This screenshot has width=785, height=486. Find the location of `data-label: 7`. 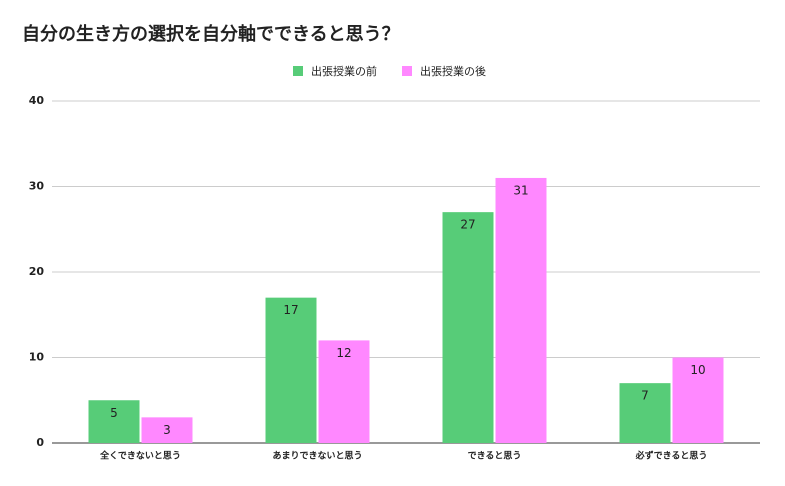

data-label: 7 is located at coordinates (645, 396).